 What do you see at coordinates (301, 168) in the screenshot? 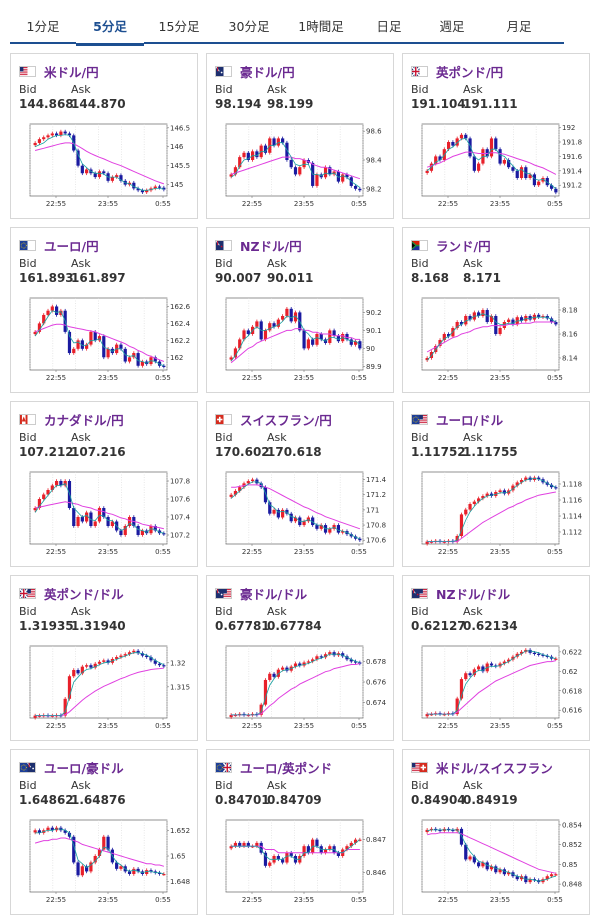
I see `chart-container: 98.6 98.4 98.2 22:55 23:55 0:55` at bounding box center [301, 168].